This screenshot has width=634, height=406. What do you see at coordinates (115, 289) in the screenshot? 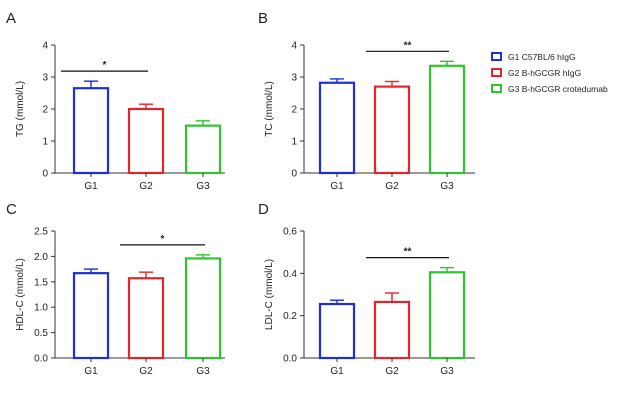
I see `chart-panel-c: C 0.0 0.5 1.0 1.5 2.0 2.5 HDL-C (mmol/L) G1 G2 G3 *` at bounding box center [115, 289].